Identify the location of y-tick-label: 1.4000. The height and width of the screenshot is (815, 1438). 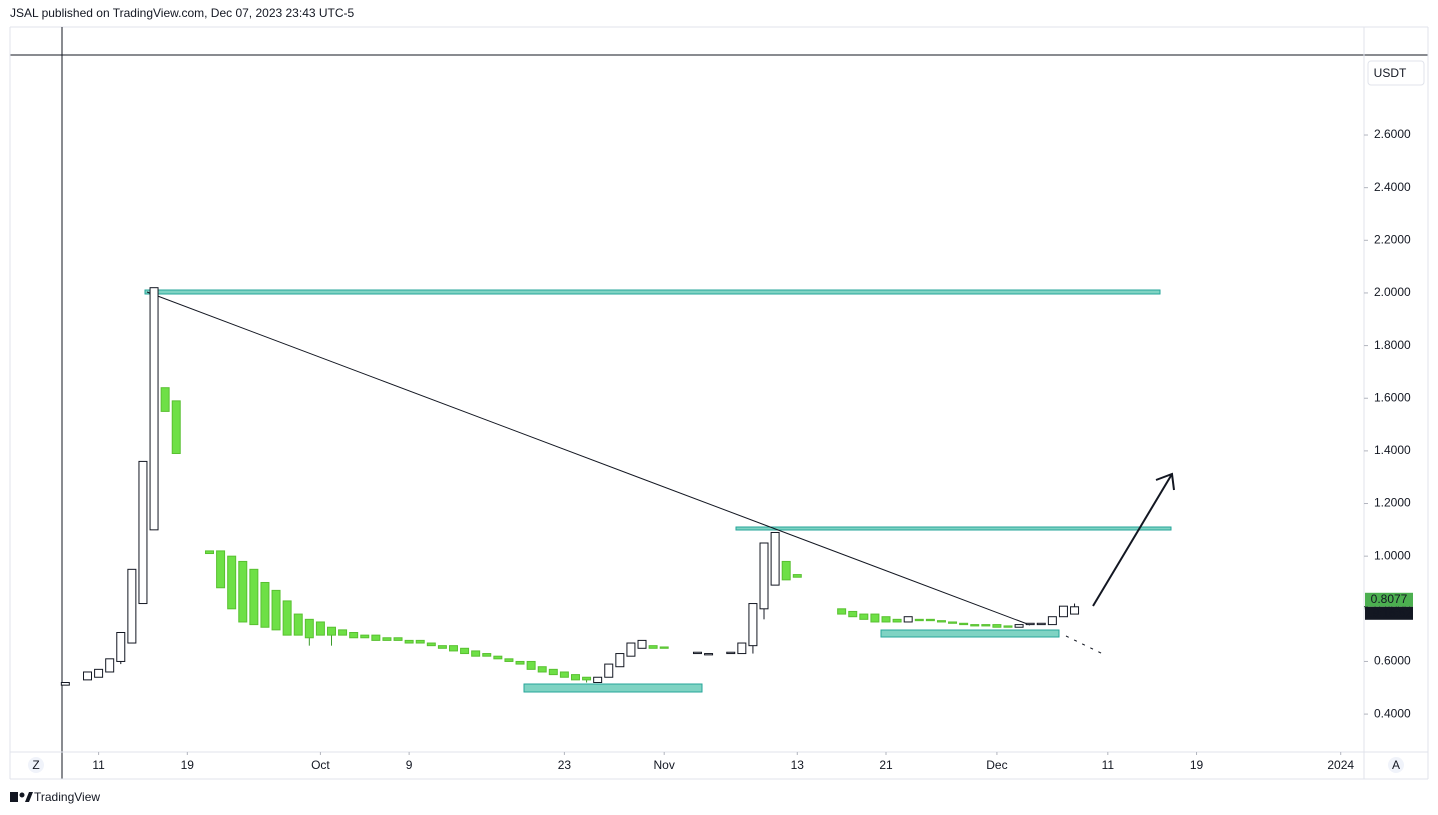
(1392, 450).